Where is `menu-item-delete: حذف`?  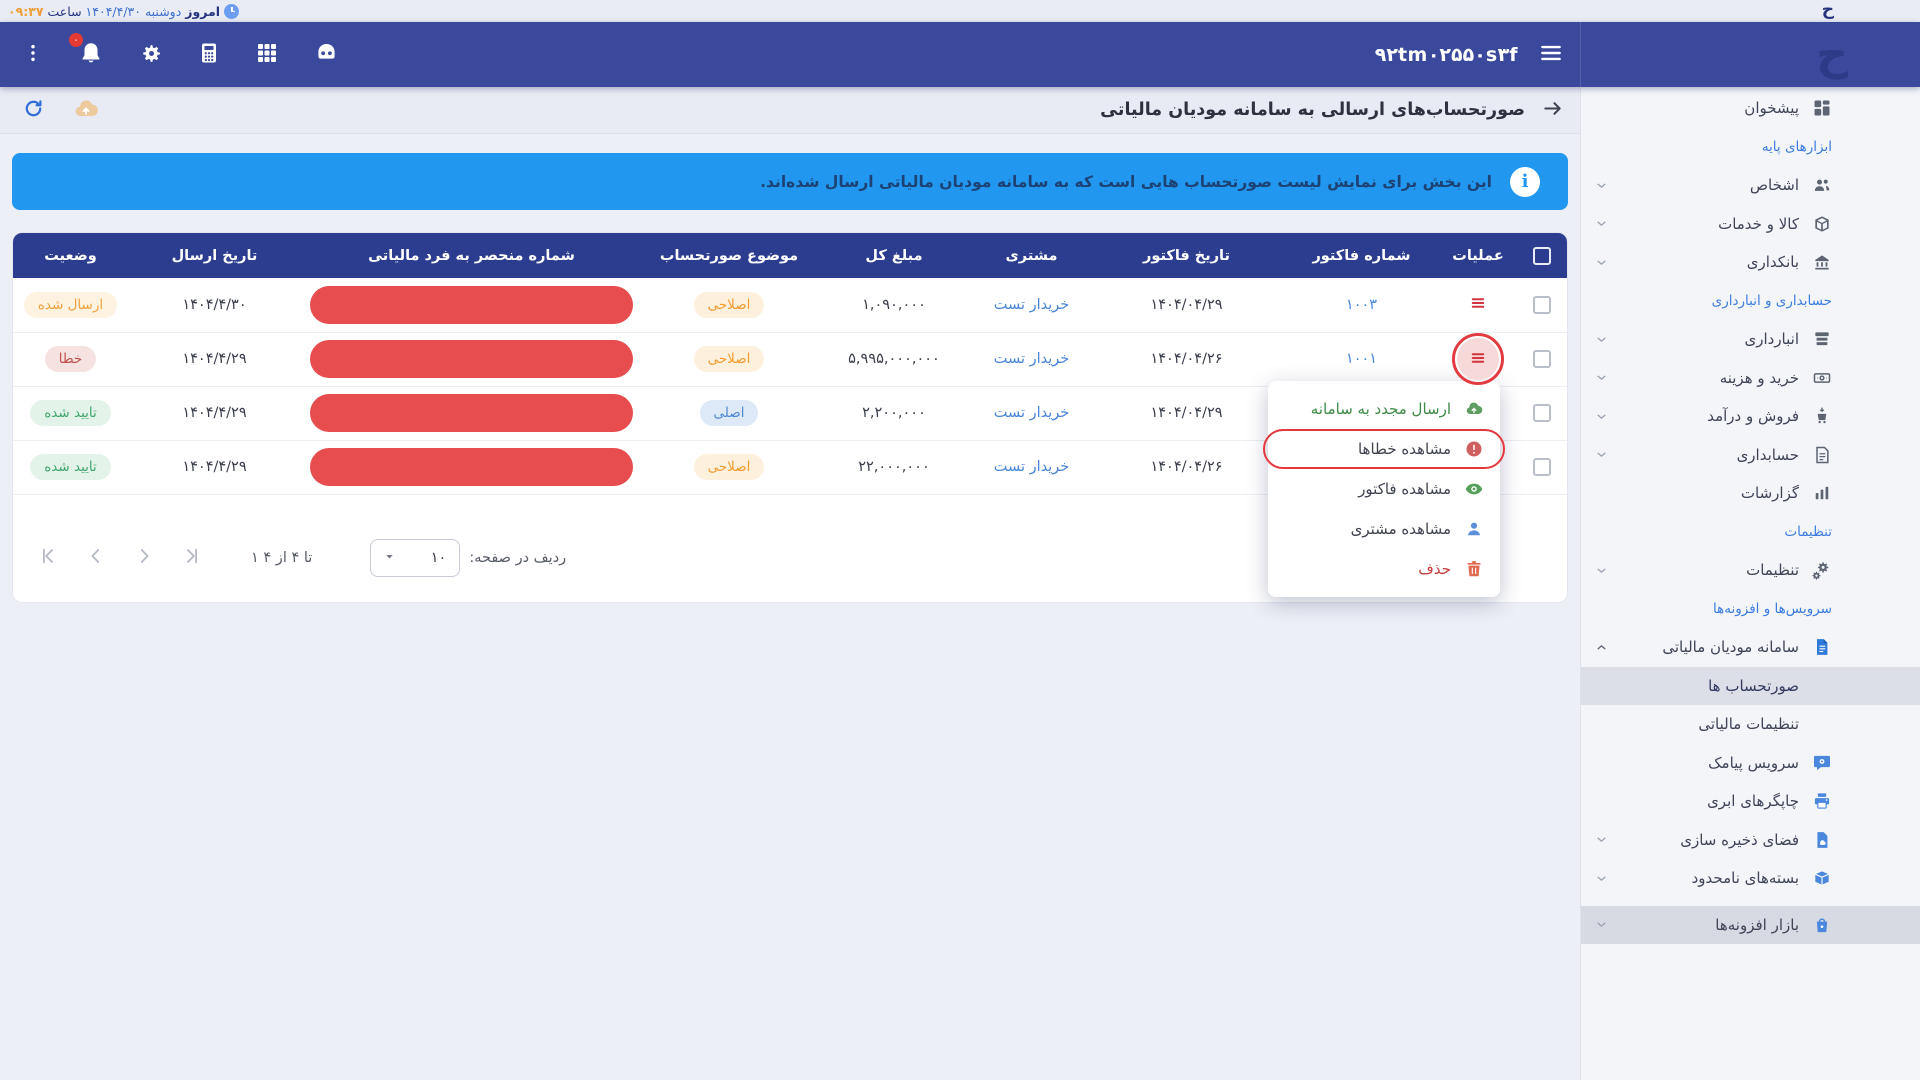
menu-item-delete: حذف is located at coordinates (1384, 569).